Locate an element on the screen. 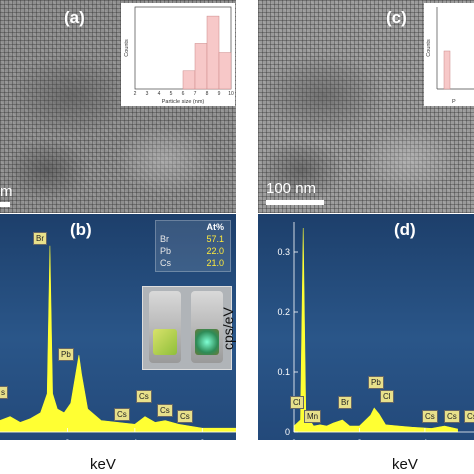 Image resolution: width=474 pixels, height=474 pixels. histogram-svg: Counts 2 3 4 5 6 7 8 9 10 Particle size (nm) is located at coordinates (179, 55).